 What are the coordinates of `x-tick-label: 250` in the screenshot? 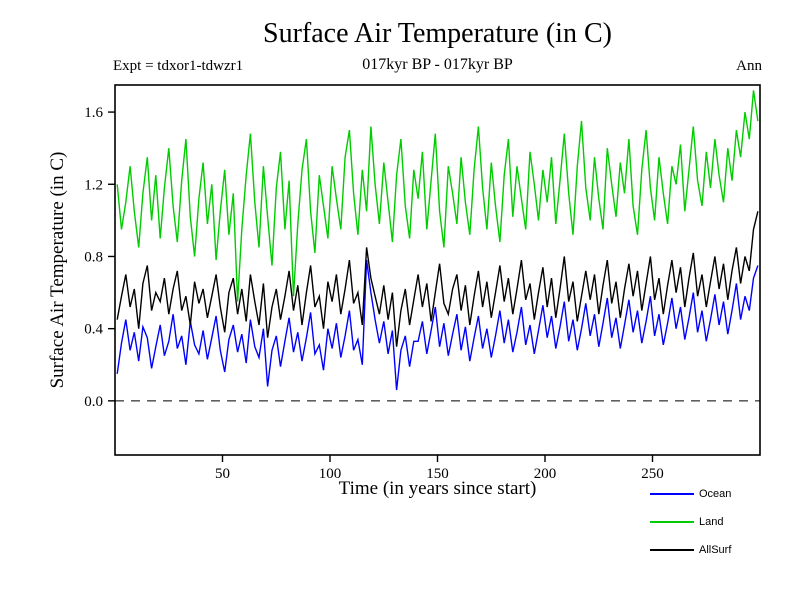 It's located at (652, 474).